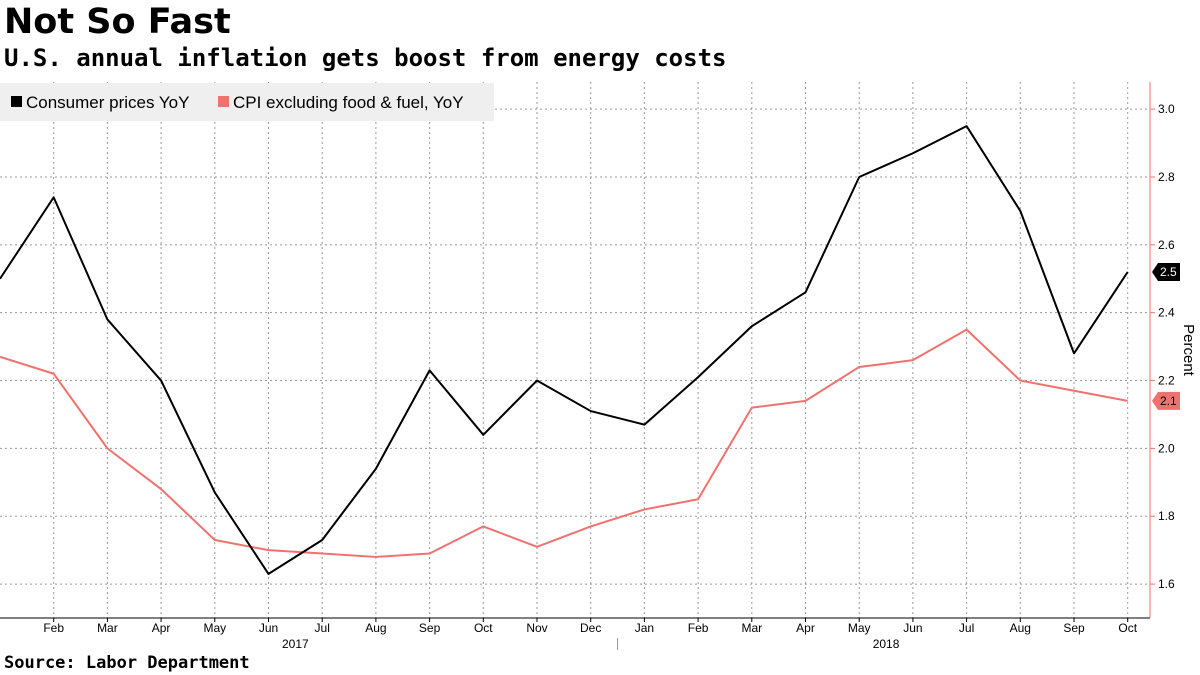 The width and height of the screenshot is (1200, 675). Describe the element at coordinates (223, 101) in the screenshot. I see `legend-swatch-core-cpi` at that location.